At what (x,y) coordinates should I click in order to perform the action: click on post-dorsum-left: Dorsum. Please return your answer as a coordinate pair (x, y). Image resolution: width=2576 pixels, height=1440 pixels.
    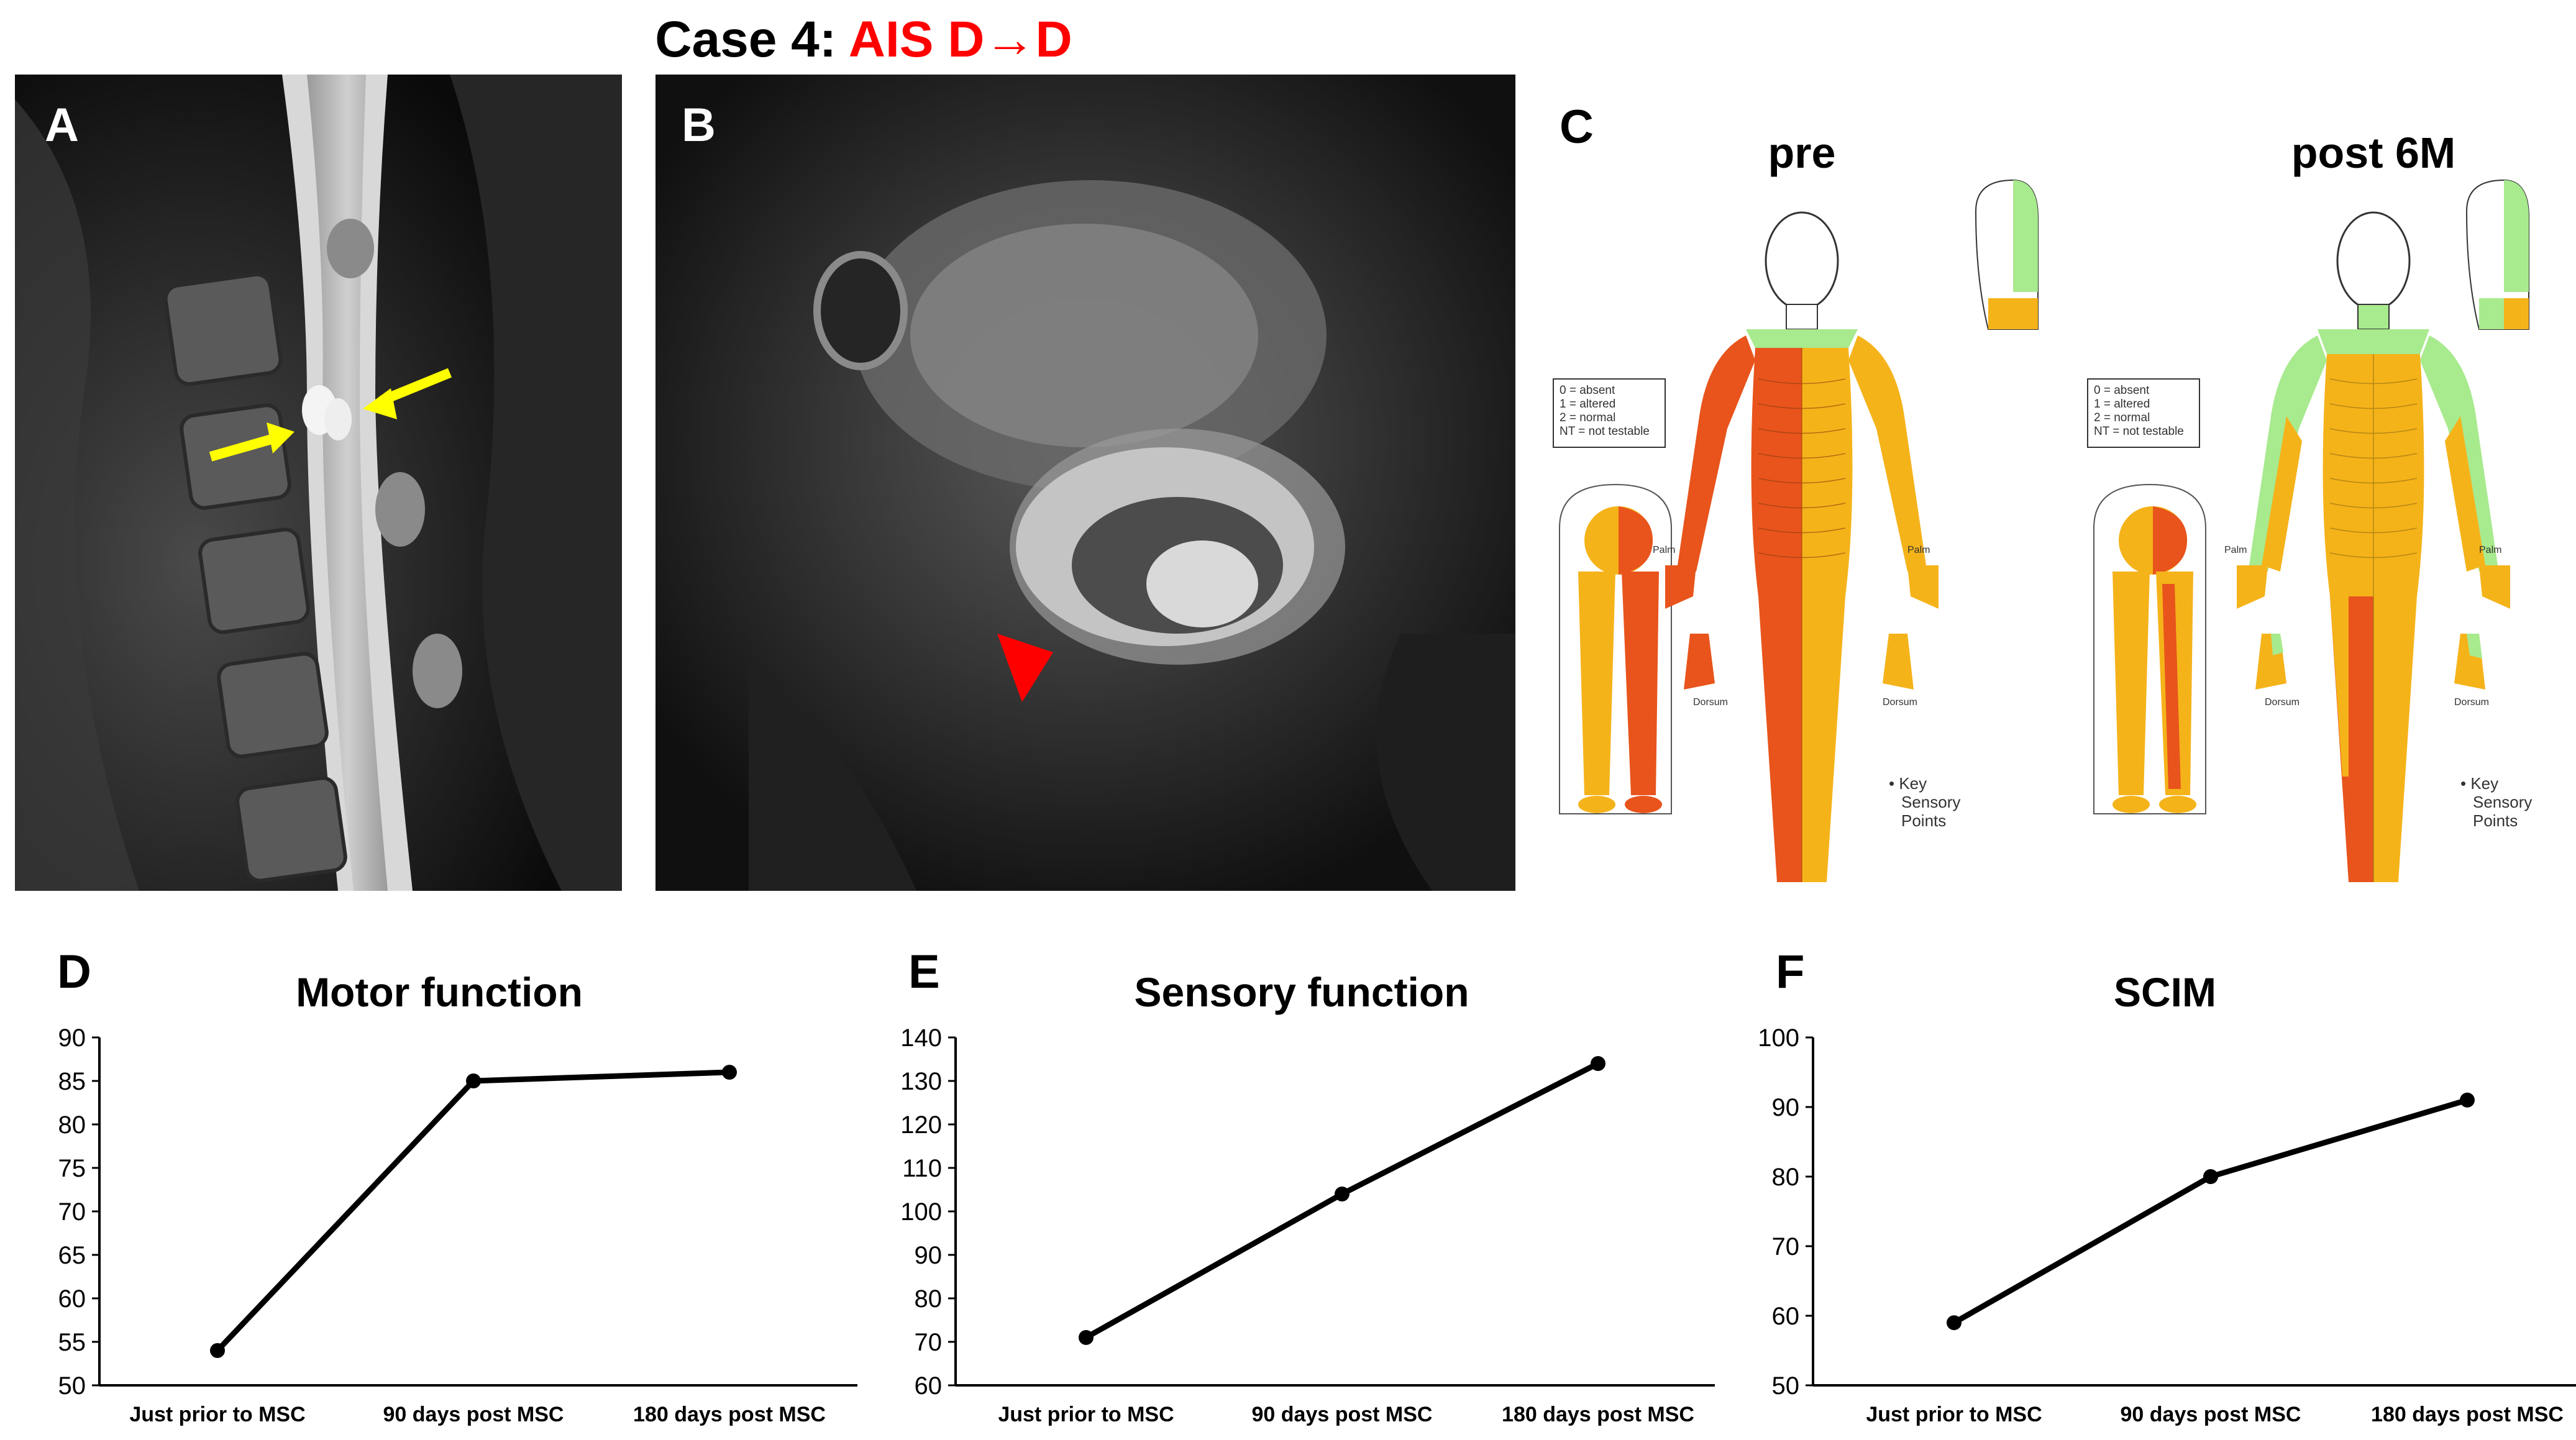
    Looking at the image, I should click on (2282, 702).